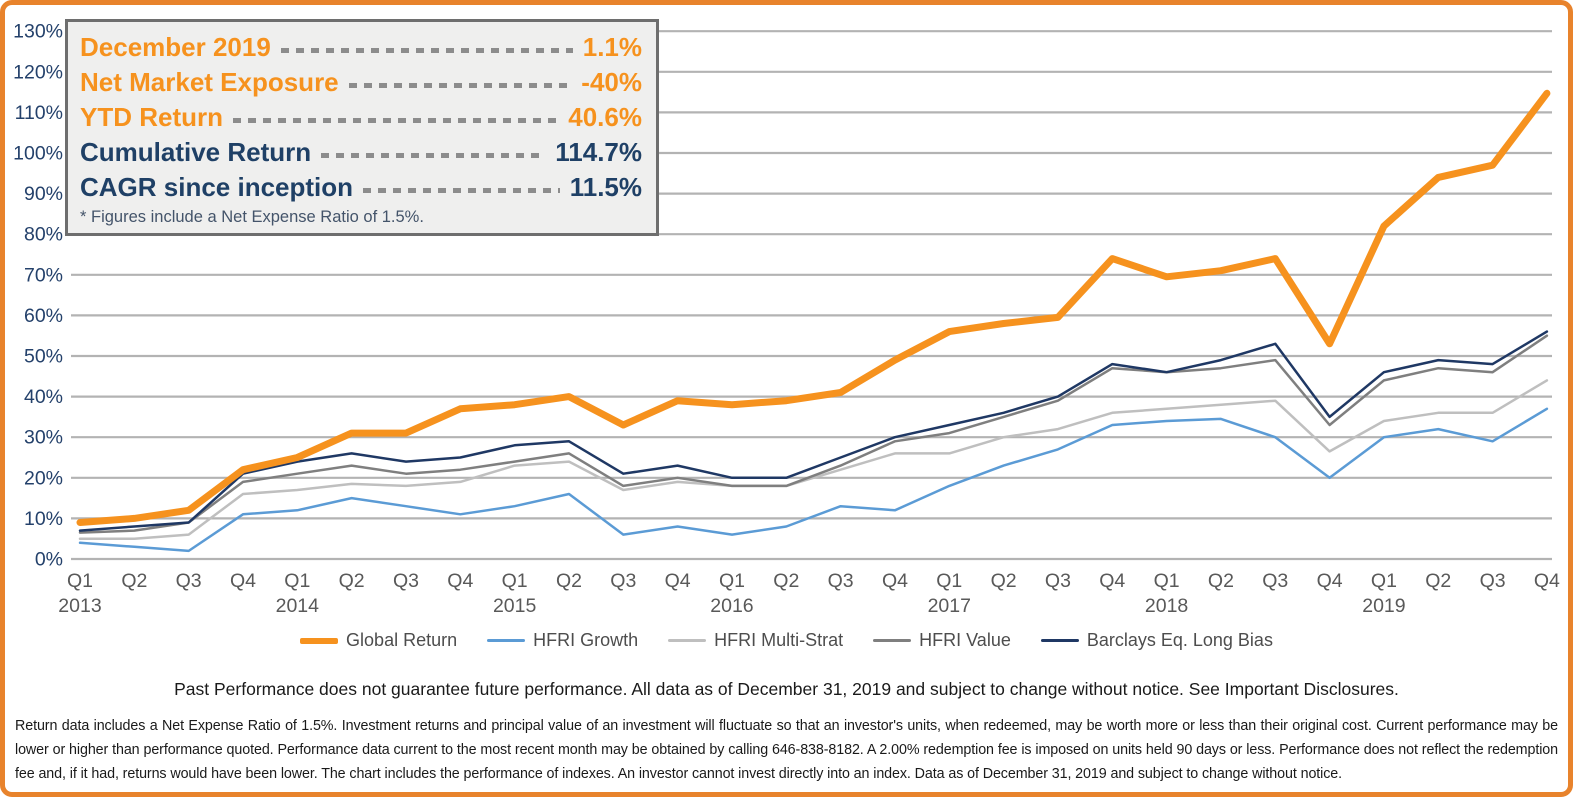  What do you see at coordinates (43, 519) in the screenshot?
I see `y-tick-label: 10%` at bounding box center [43, 519].